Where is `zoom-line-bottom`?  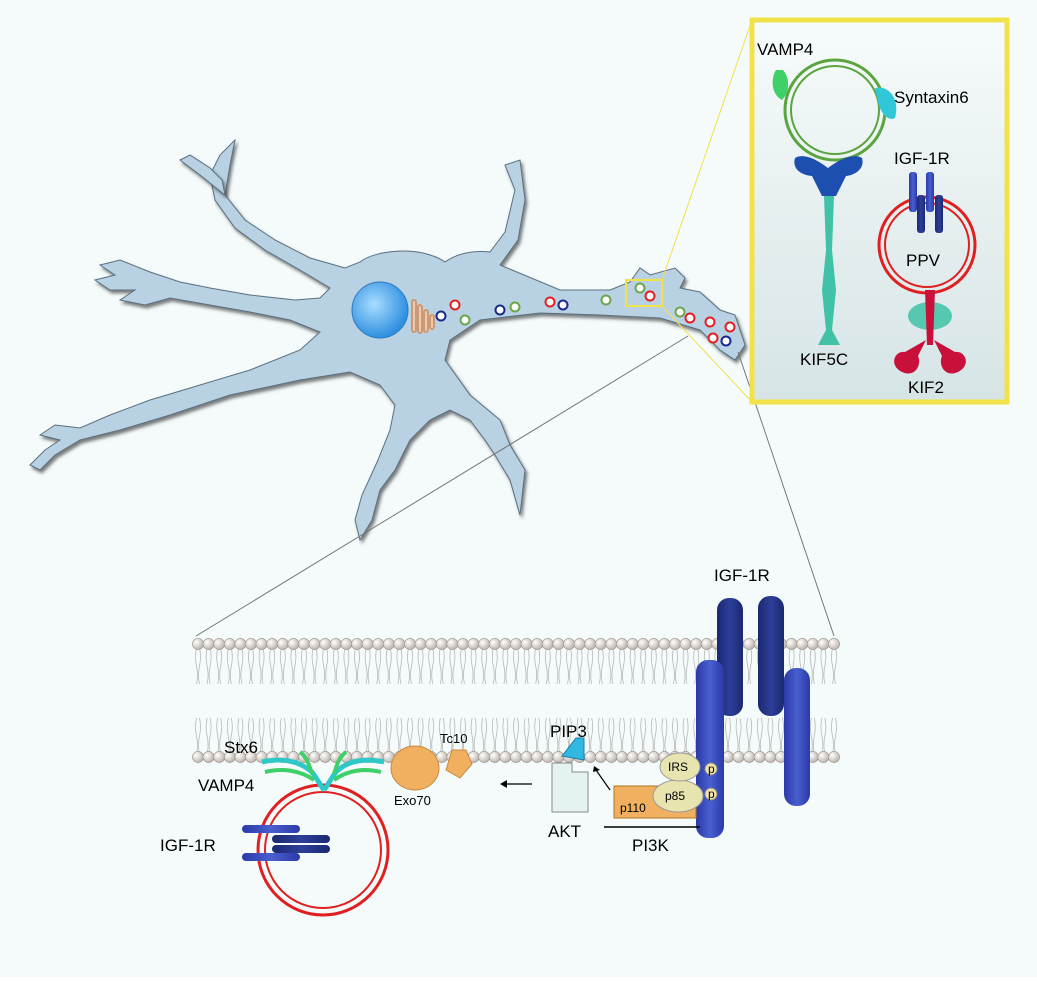 zoom-line-bottom is located at coordinates (707, 354).